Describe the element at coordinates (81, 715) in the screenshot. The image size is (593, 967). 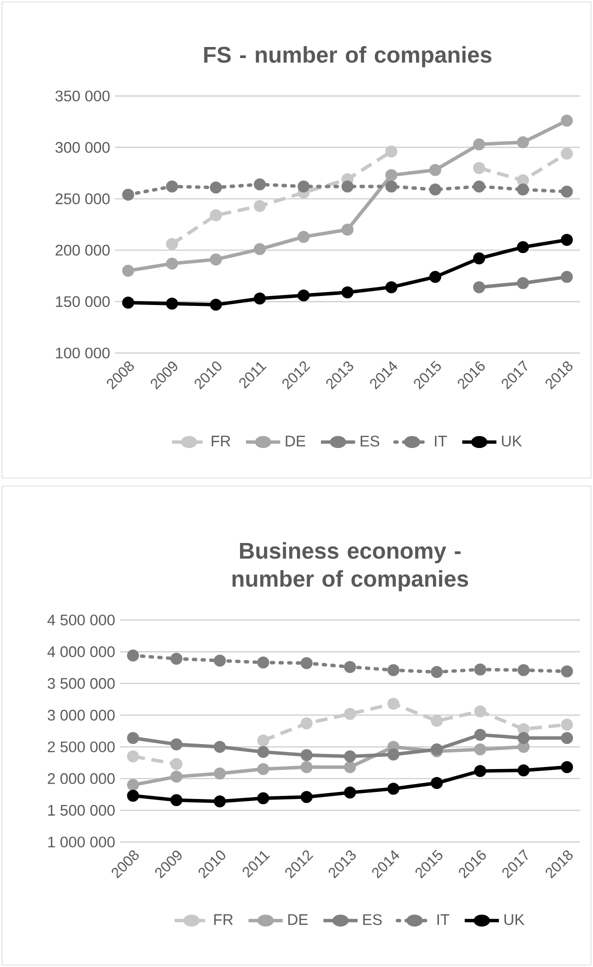
I see `y-tick-label: 3 000 000` at that location.